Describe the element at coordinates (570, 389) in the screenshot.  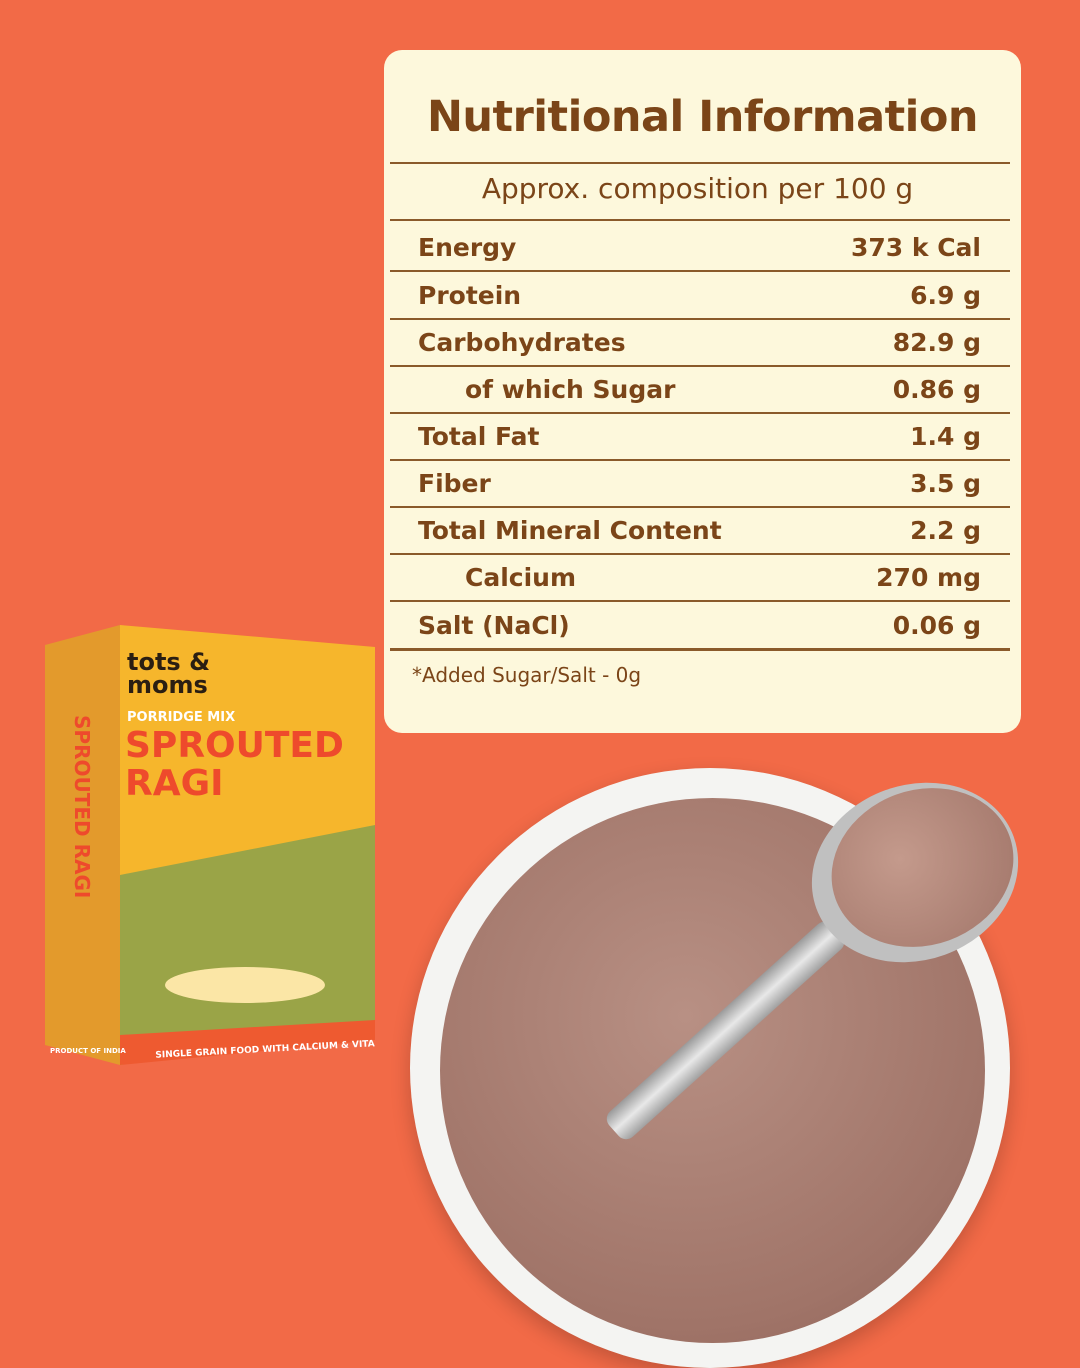
I see `nutrient-label: of which Sugar` at that location.